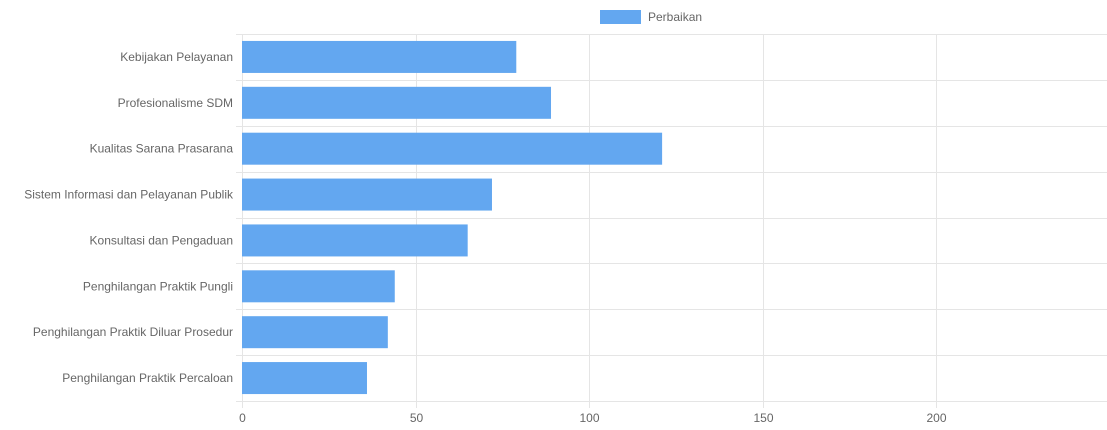  I want to click on x-tick-label: 150, so click(763, 418).